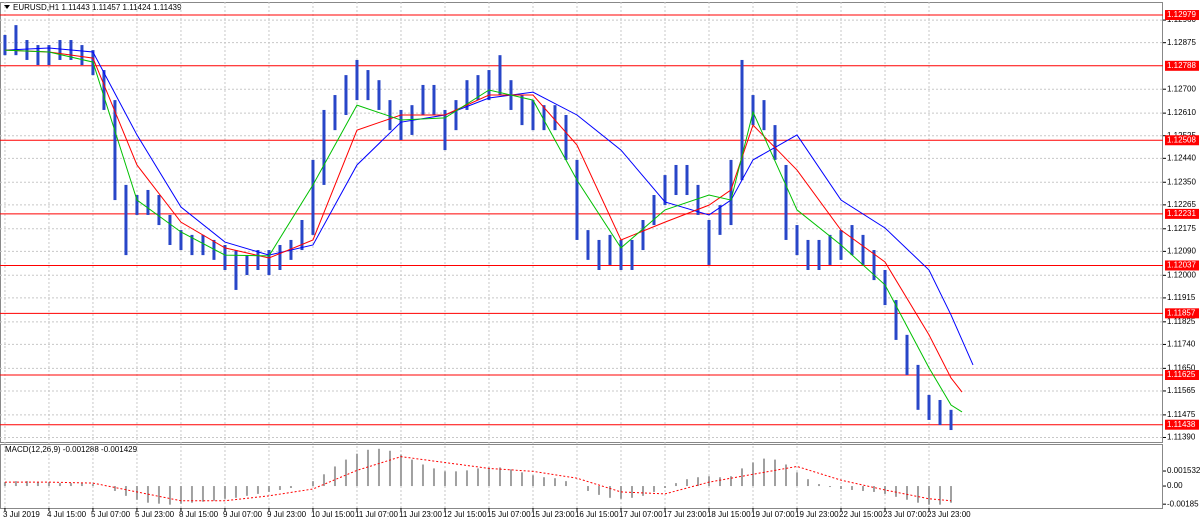 This screenshot has width=1200, height=523. I want to click on y-tick-label: 0.00, so click(1175, 485).